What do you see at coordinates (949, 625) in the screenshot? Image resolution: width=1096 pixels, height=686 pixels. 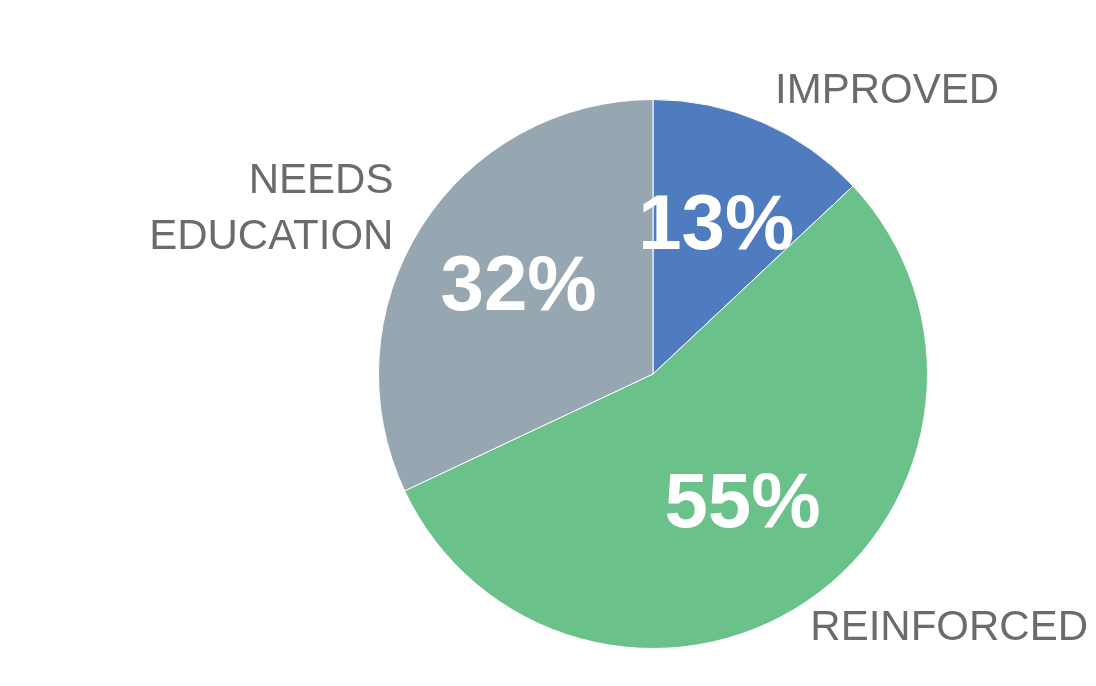 I see `slice-label: REINFORCED` at bounding box center [949, 625].